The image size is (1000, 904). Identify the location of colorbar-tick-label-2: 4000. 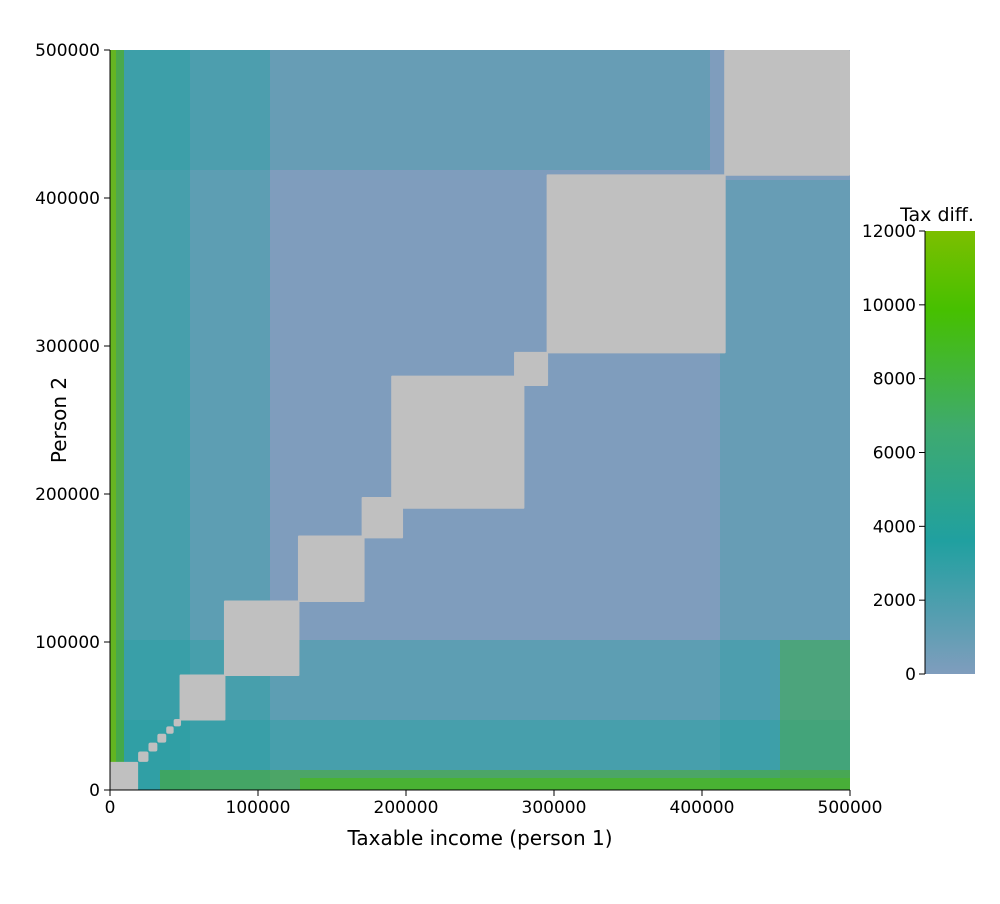
(894, 527).